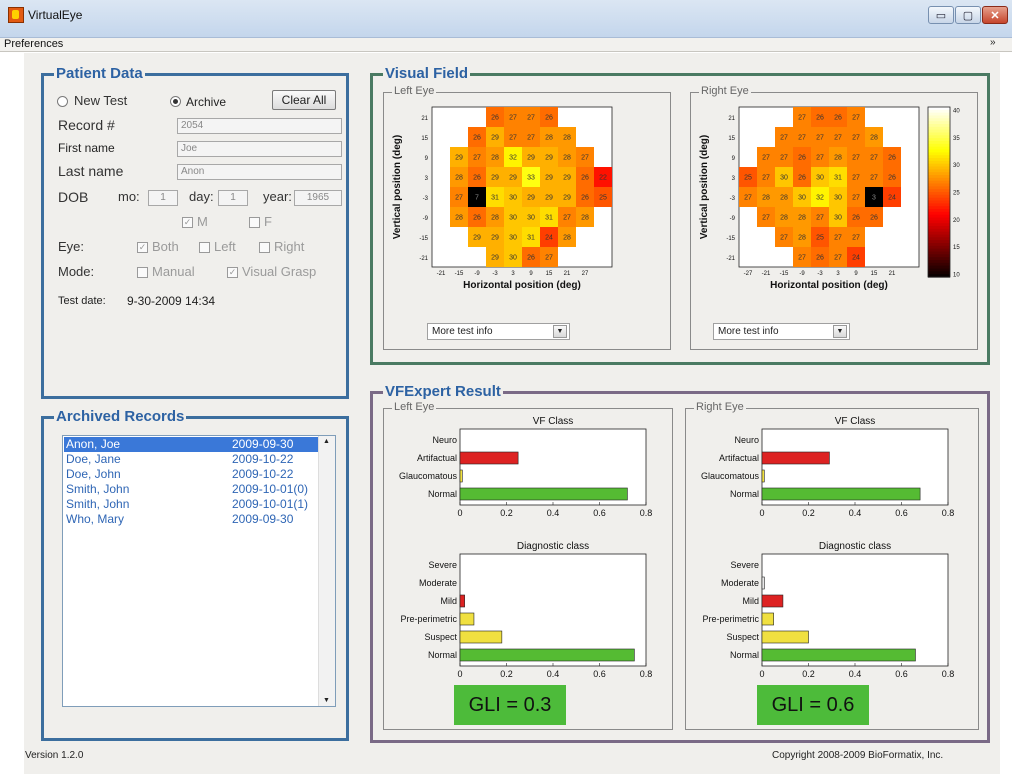 This screenshot has width=1012, height=774. Describe the element at coordinates (191, 474) in the screenshot. I see `record-row: Doe, John 2009-10-22` at that location.